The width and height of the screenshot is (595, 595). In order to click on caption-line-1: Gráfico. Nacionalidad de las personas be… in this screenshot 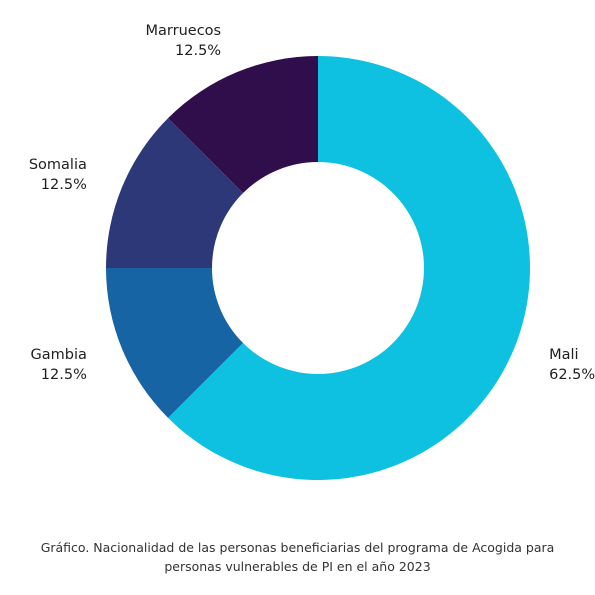, I will do `click(297, 547)`.